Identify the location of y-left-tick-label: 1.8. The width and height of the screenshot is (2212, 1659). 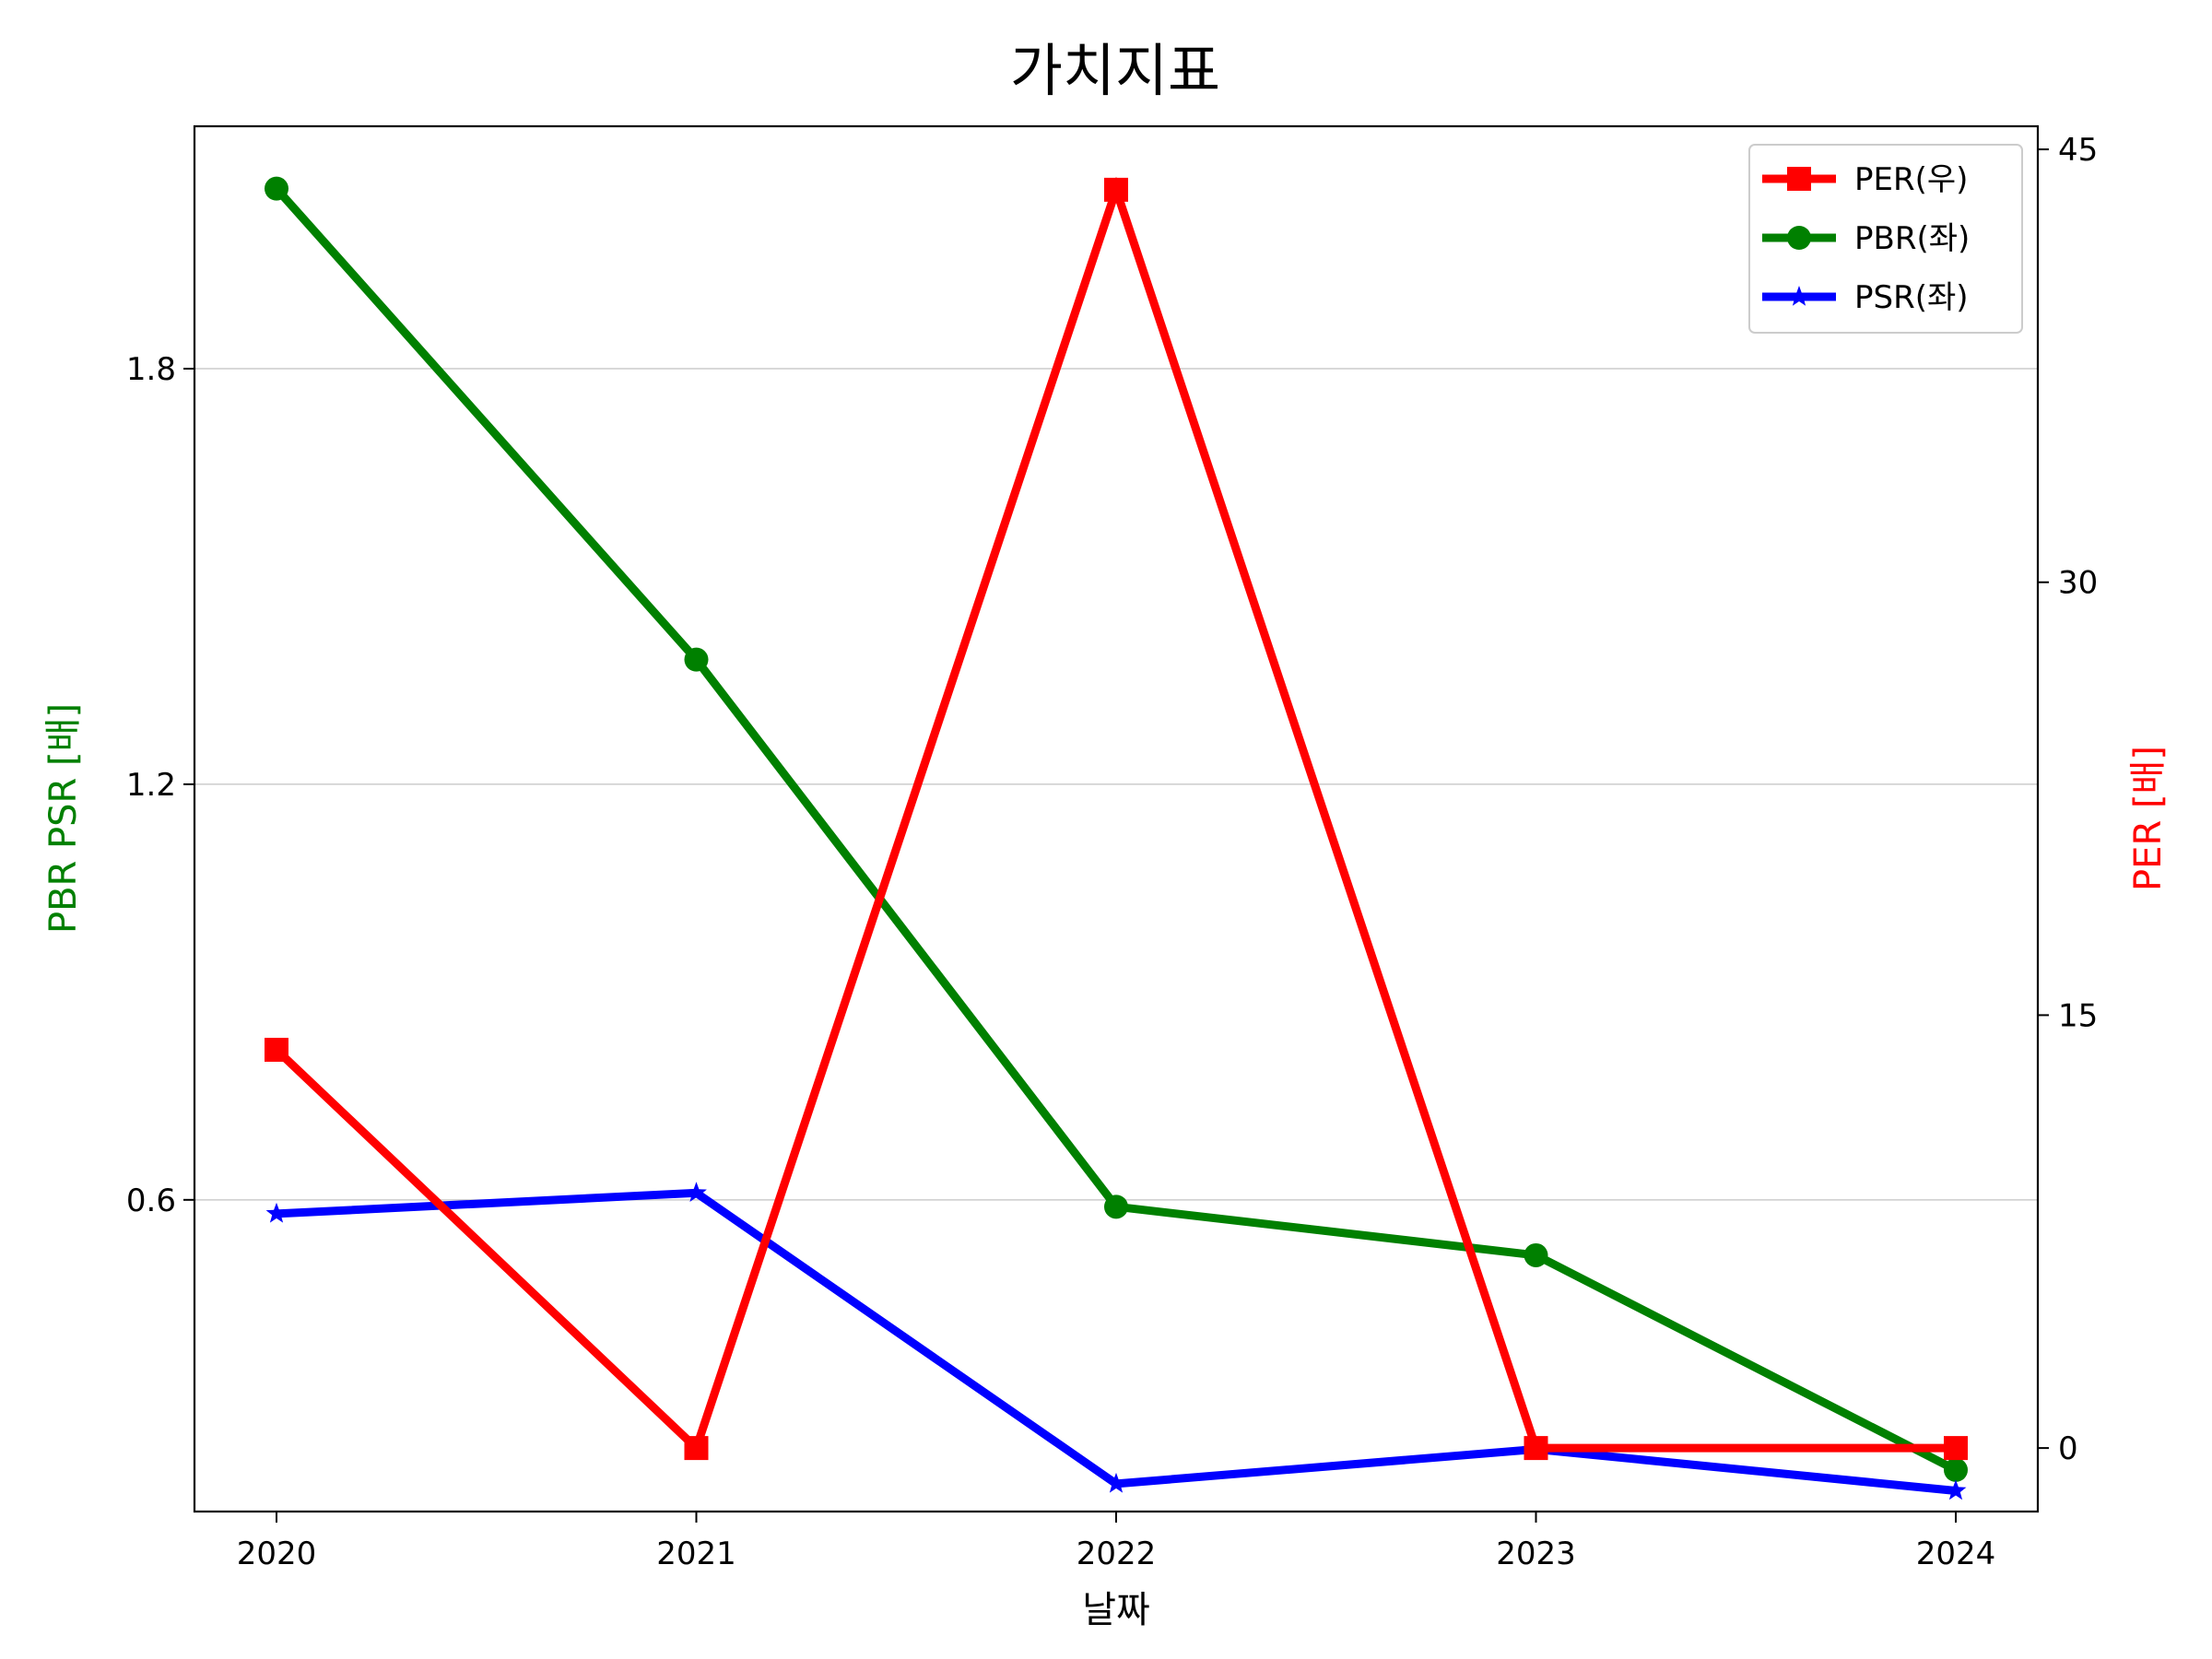
(151, 369).